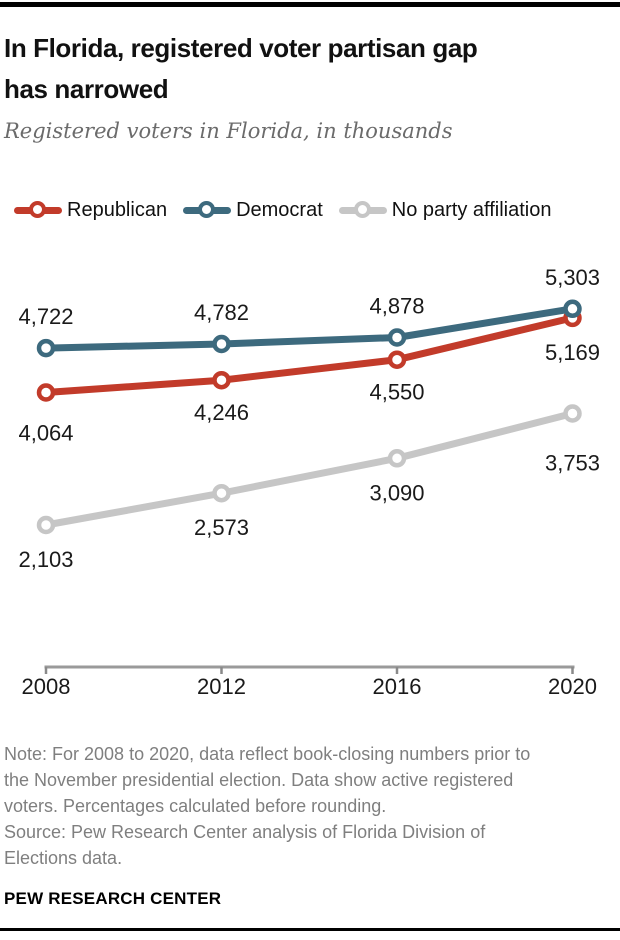 This screenshot has height=940, width=620. Describe the element at coordinates (221, 527) in the screenshot. I see `data-label-no-party-affiliation-2012: 2,573` at that location.